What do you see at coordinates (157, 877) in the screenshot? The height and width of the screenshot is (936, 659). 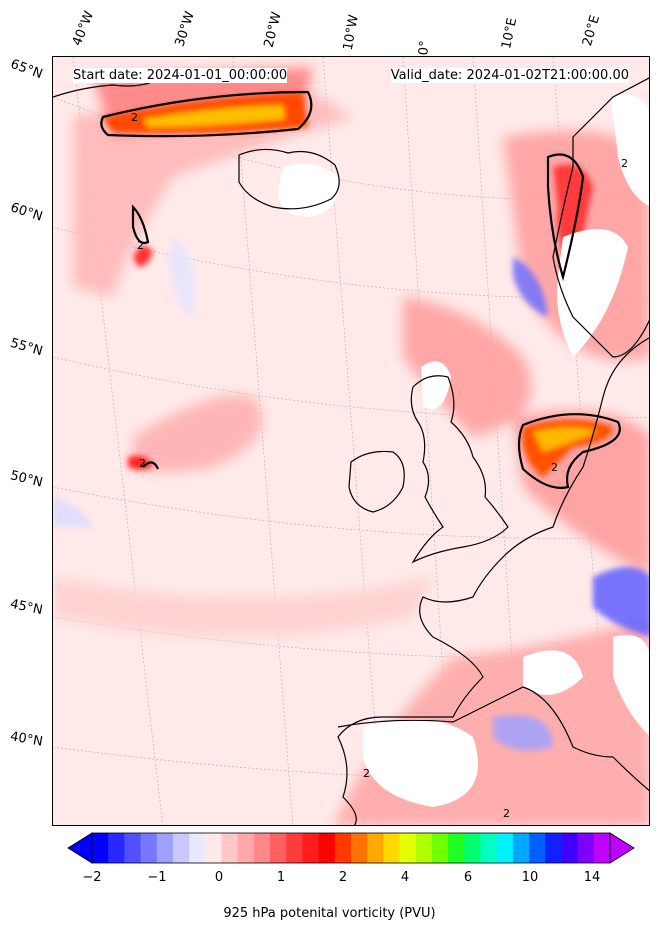 I see `colorbar-tick: −1` at bounding box center [157, 877].